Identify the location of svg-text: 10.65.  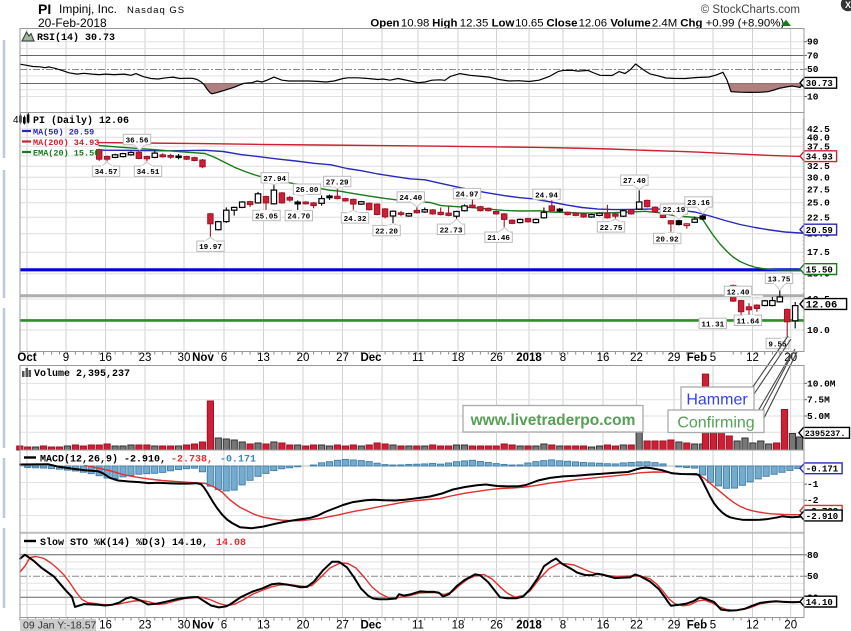
(529, 24).